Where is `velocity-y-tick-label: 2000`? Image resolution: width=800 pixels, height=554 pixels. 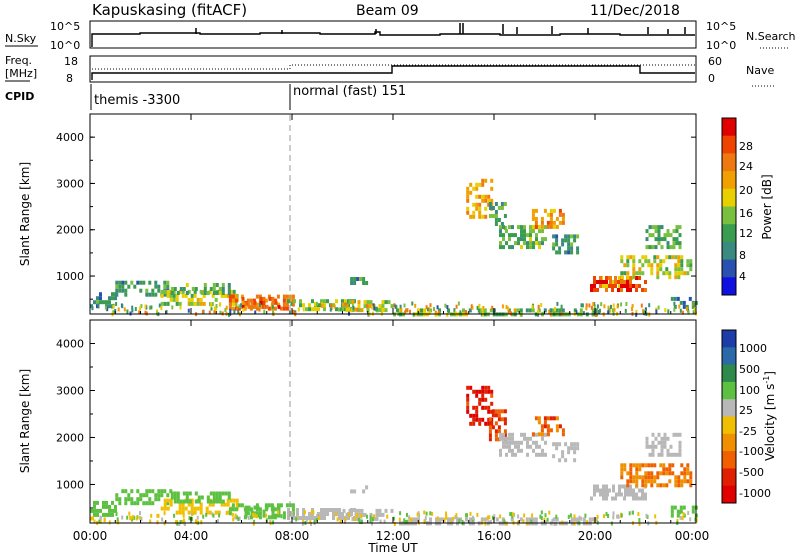
velocity-y-tick-label: 2000 is located at coordinates (70, 437).